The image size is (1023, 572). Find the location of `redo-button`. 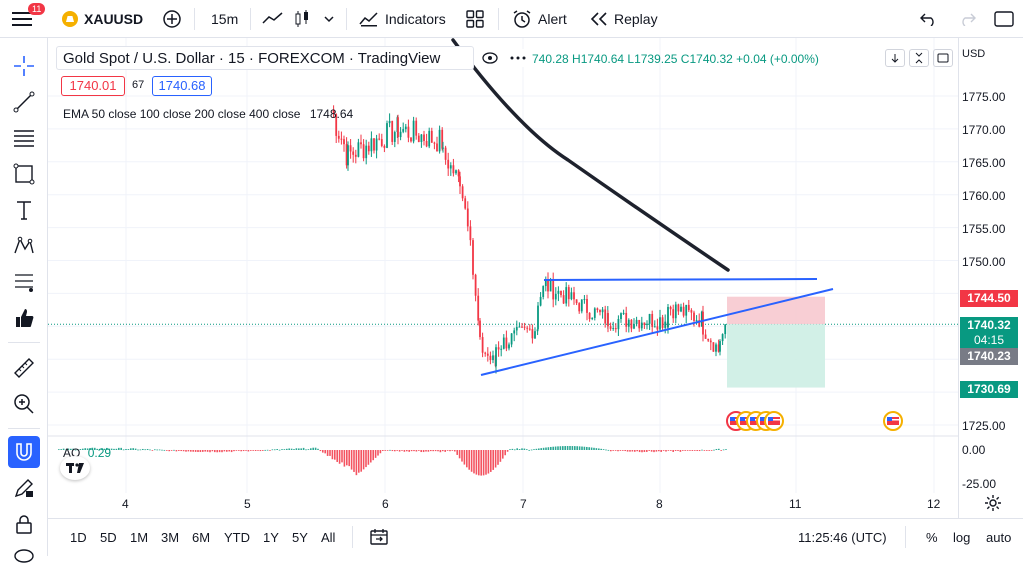

redo-button is located at coordinates (967, 19).